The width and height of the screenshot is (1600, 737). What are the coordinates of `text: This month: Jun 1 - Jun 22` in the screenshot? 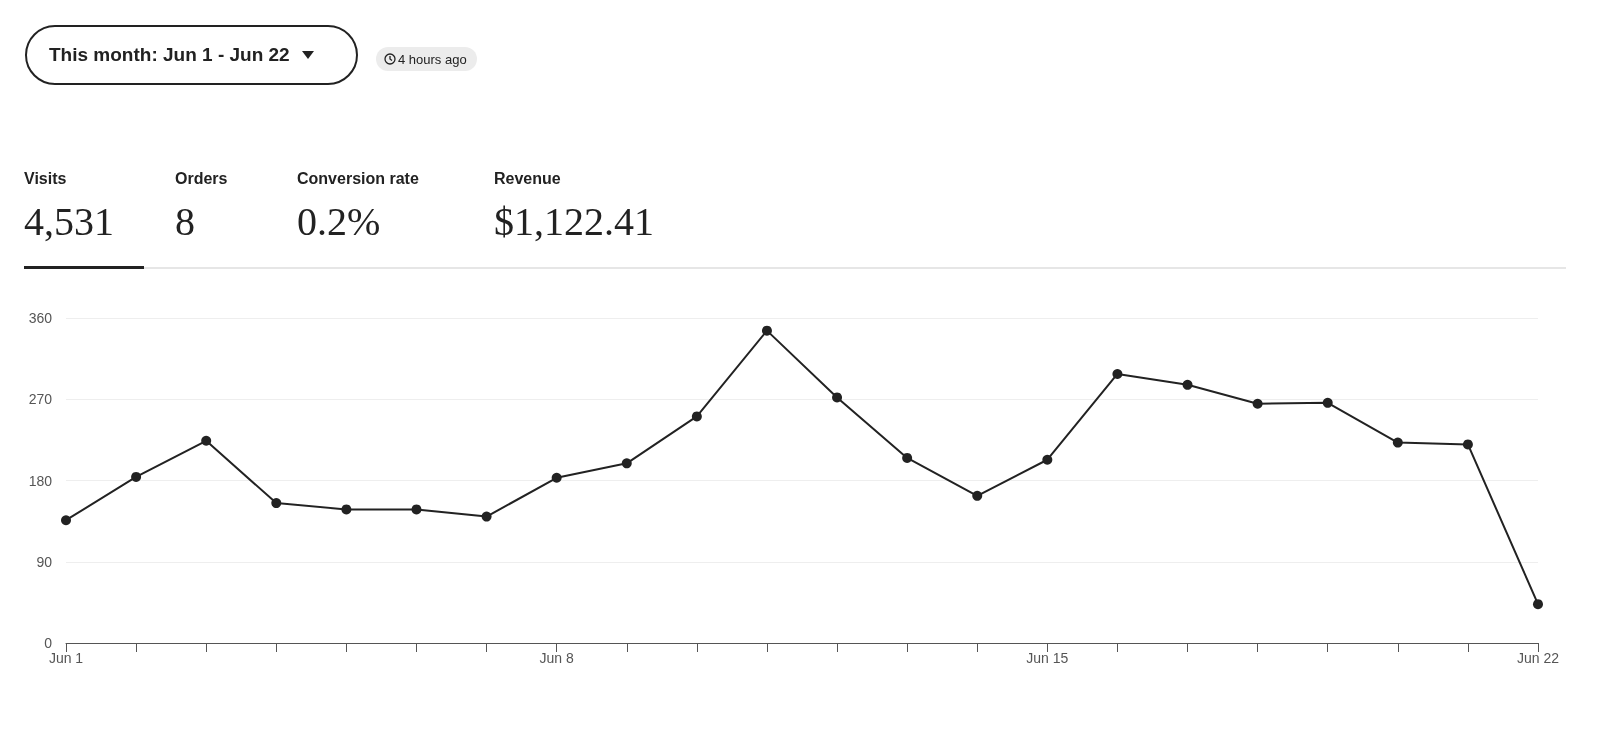 It's located at (169, 55).